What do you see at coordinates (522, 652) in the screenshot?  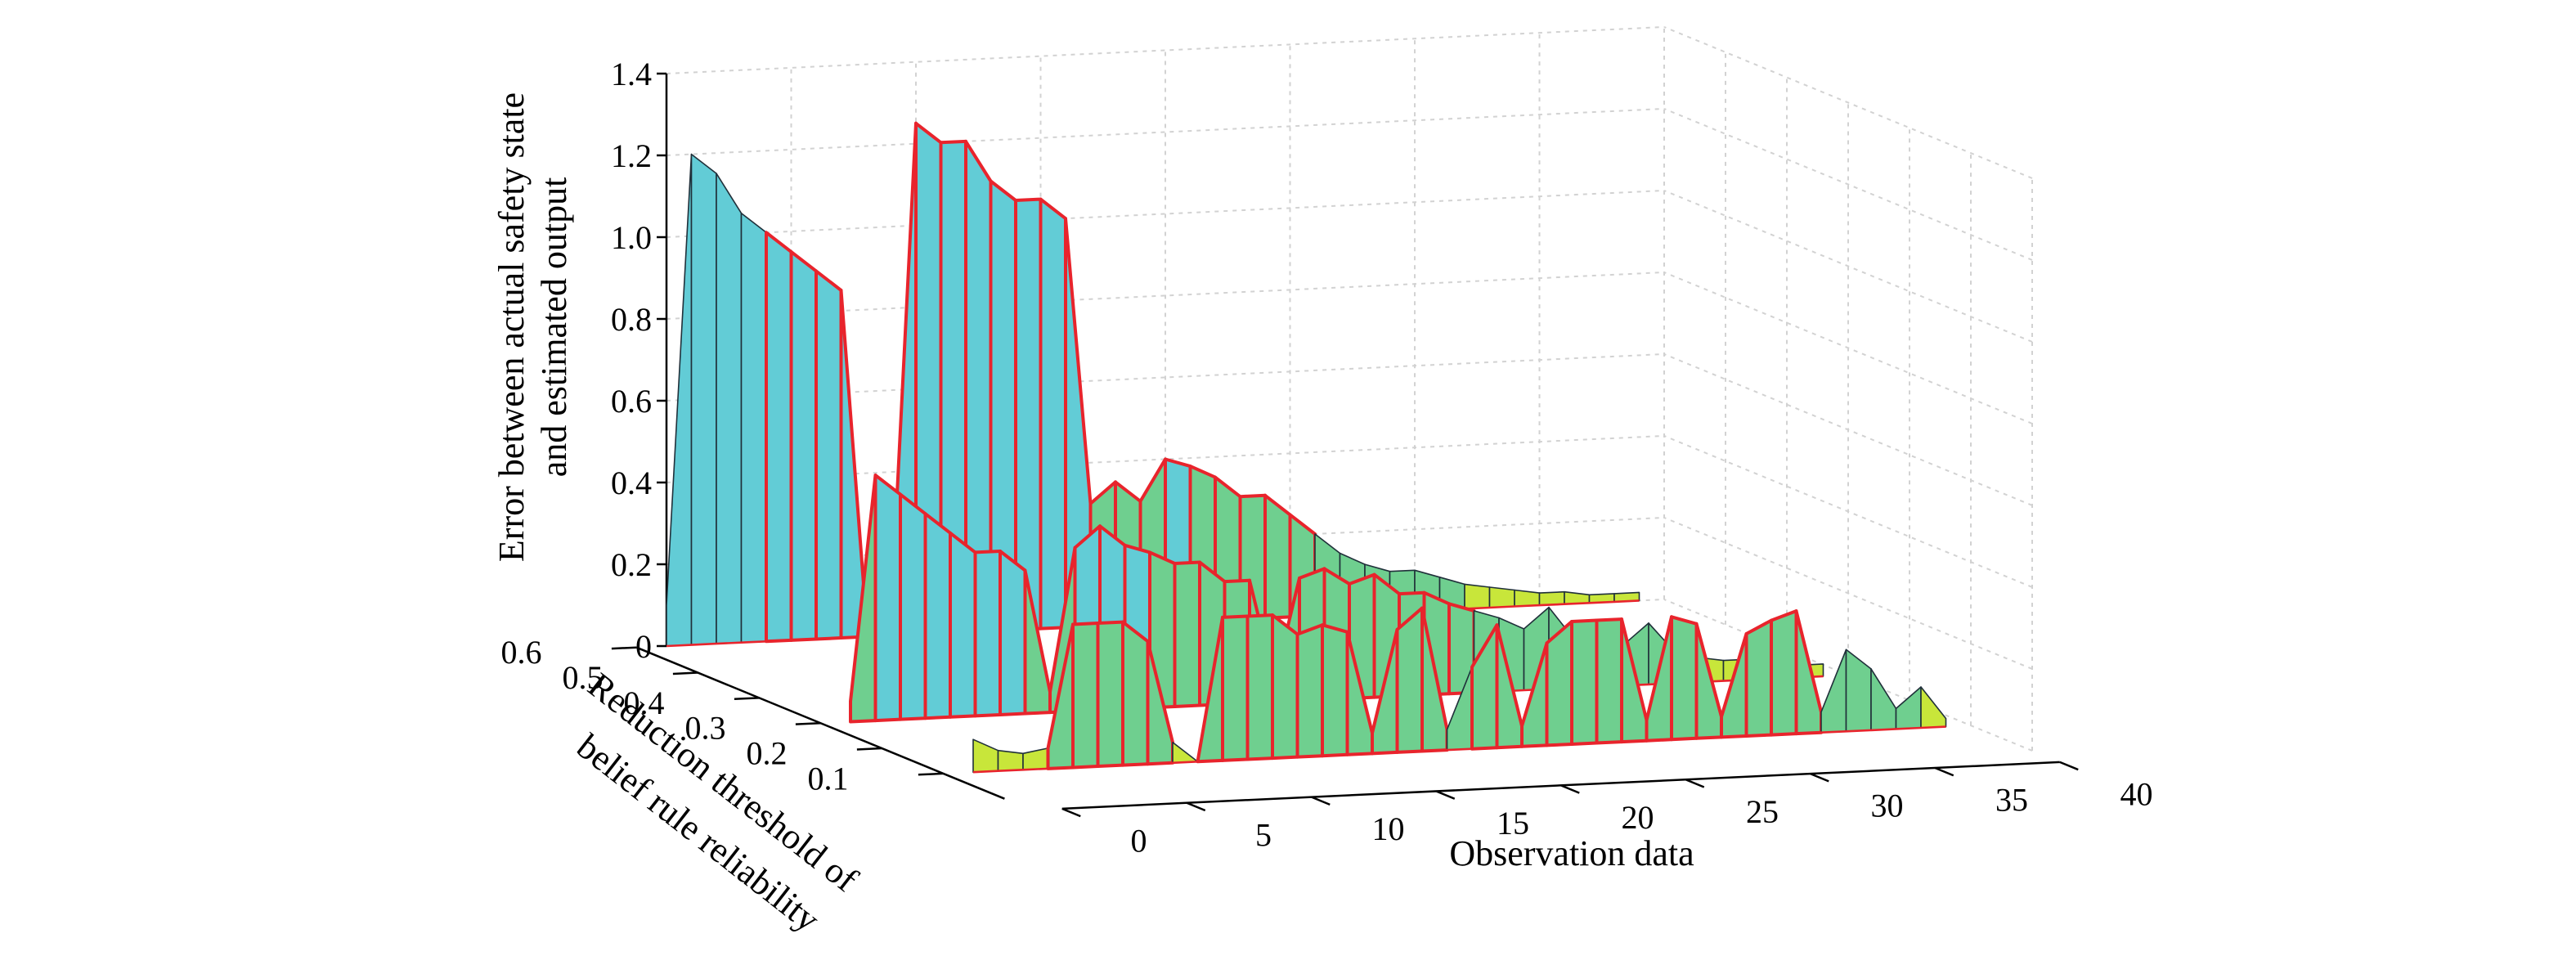 I see `y-tick-label: 0.6` at bounding box center [522, 652].